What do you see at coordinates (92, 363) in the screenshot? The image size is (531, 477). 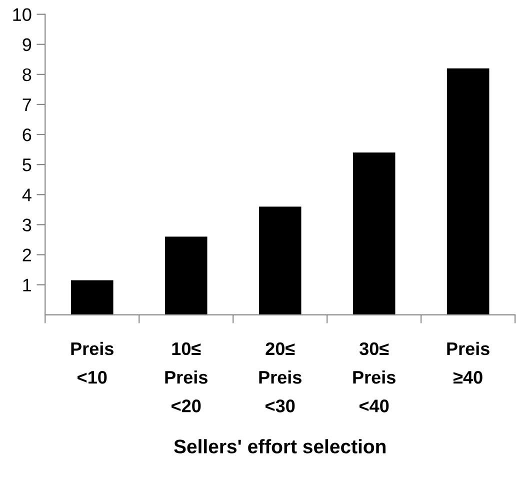 I see `x-tick-label: Preis <10` at bounding box center [92, 363].